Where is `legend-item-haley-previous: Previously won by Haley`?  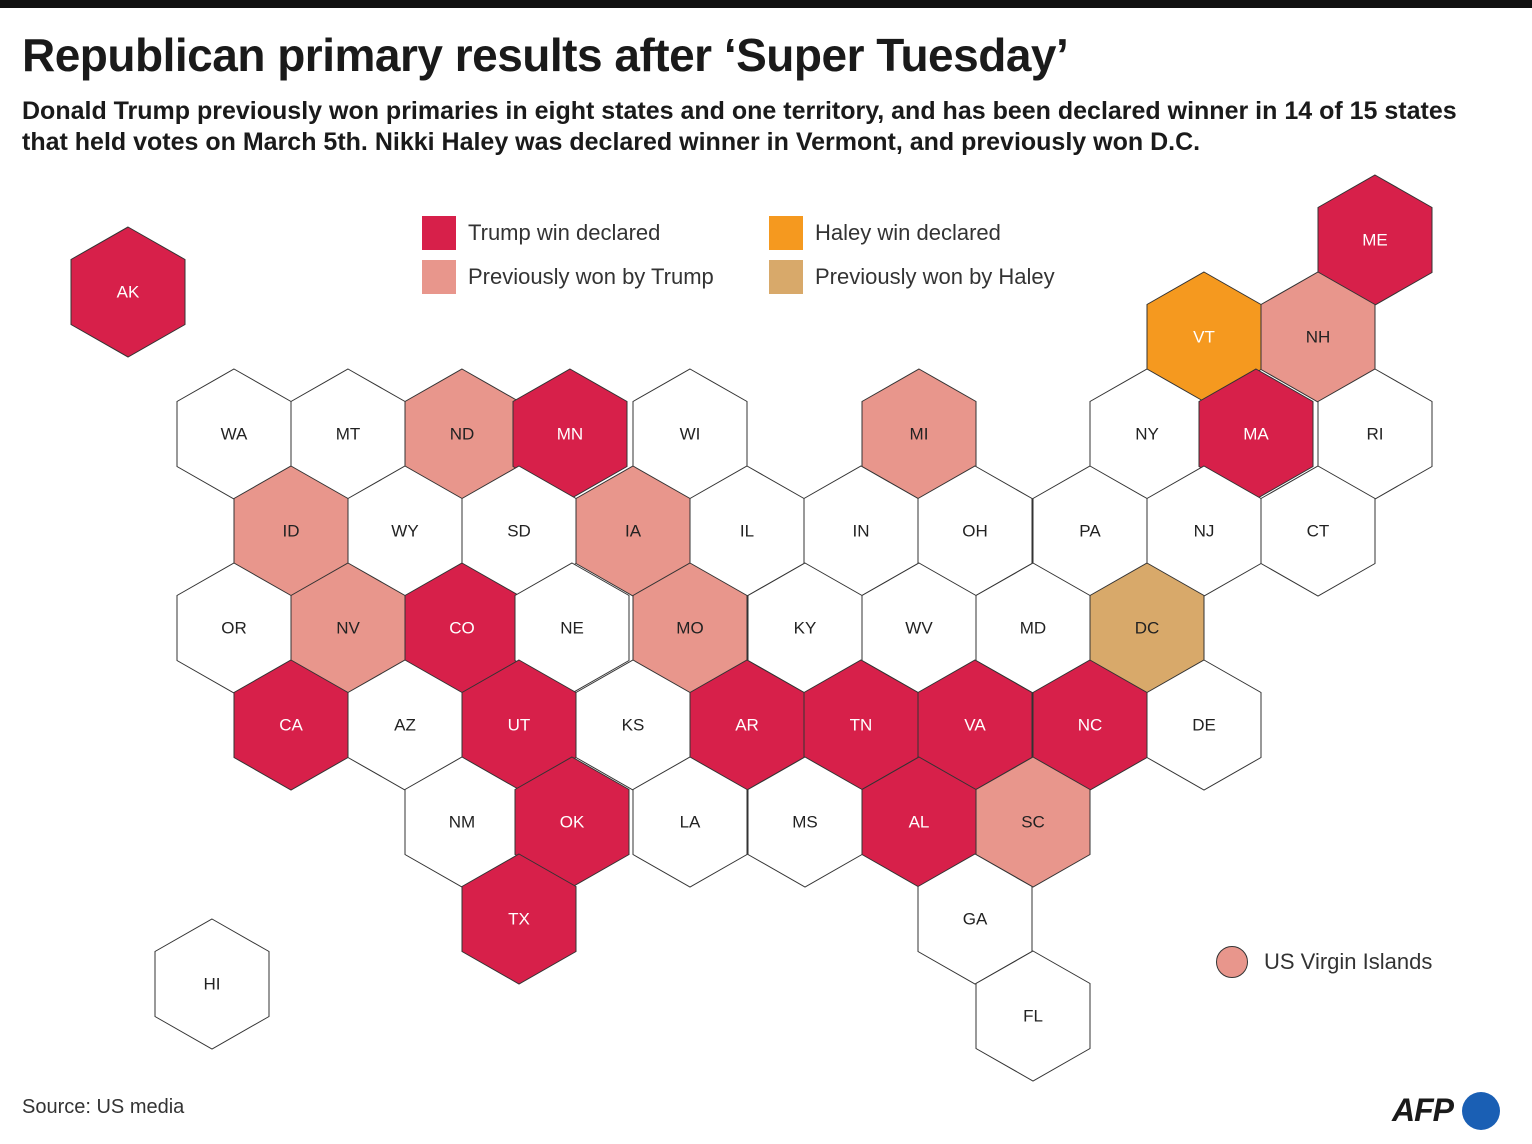
legend-item-haley-previous: Previously won by Haley is located at coordinates (912, 277).